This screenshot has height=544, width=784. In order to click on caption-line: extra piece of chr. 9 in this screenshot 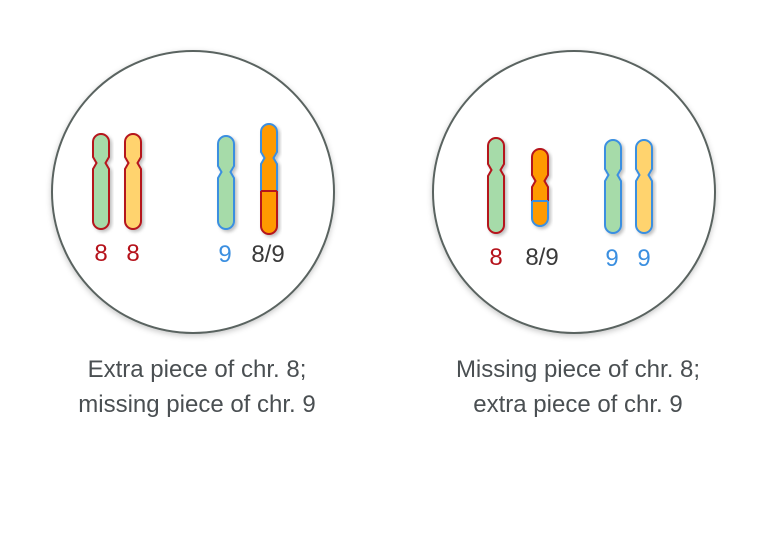, I will do `click(578, 404)`.